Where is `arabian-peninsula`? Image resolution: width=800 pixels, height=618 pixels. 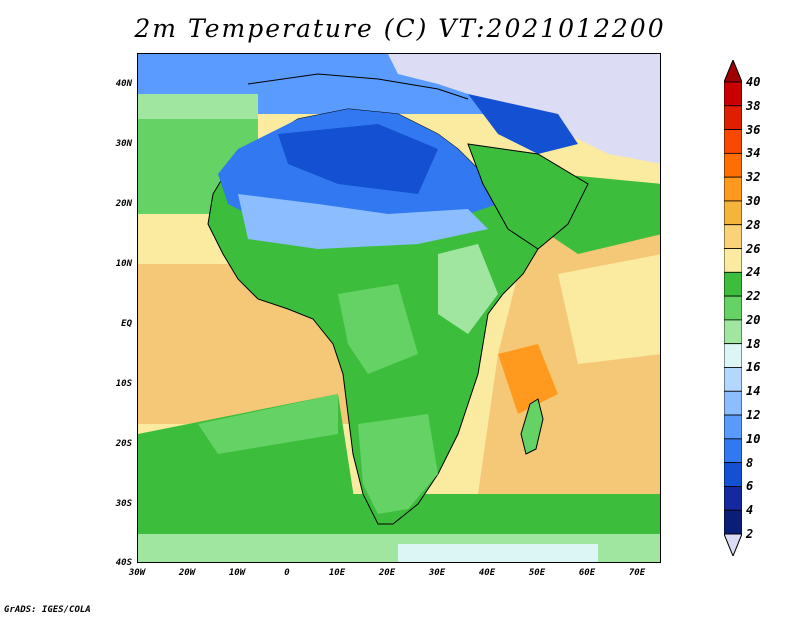
arabian-peninsula is located at coordinates (528, 196).